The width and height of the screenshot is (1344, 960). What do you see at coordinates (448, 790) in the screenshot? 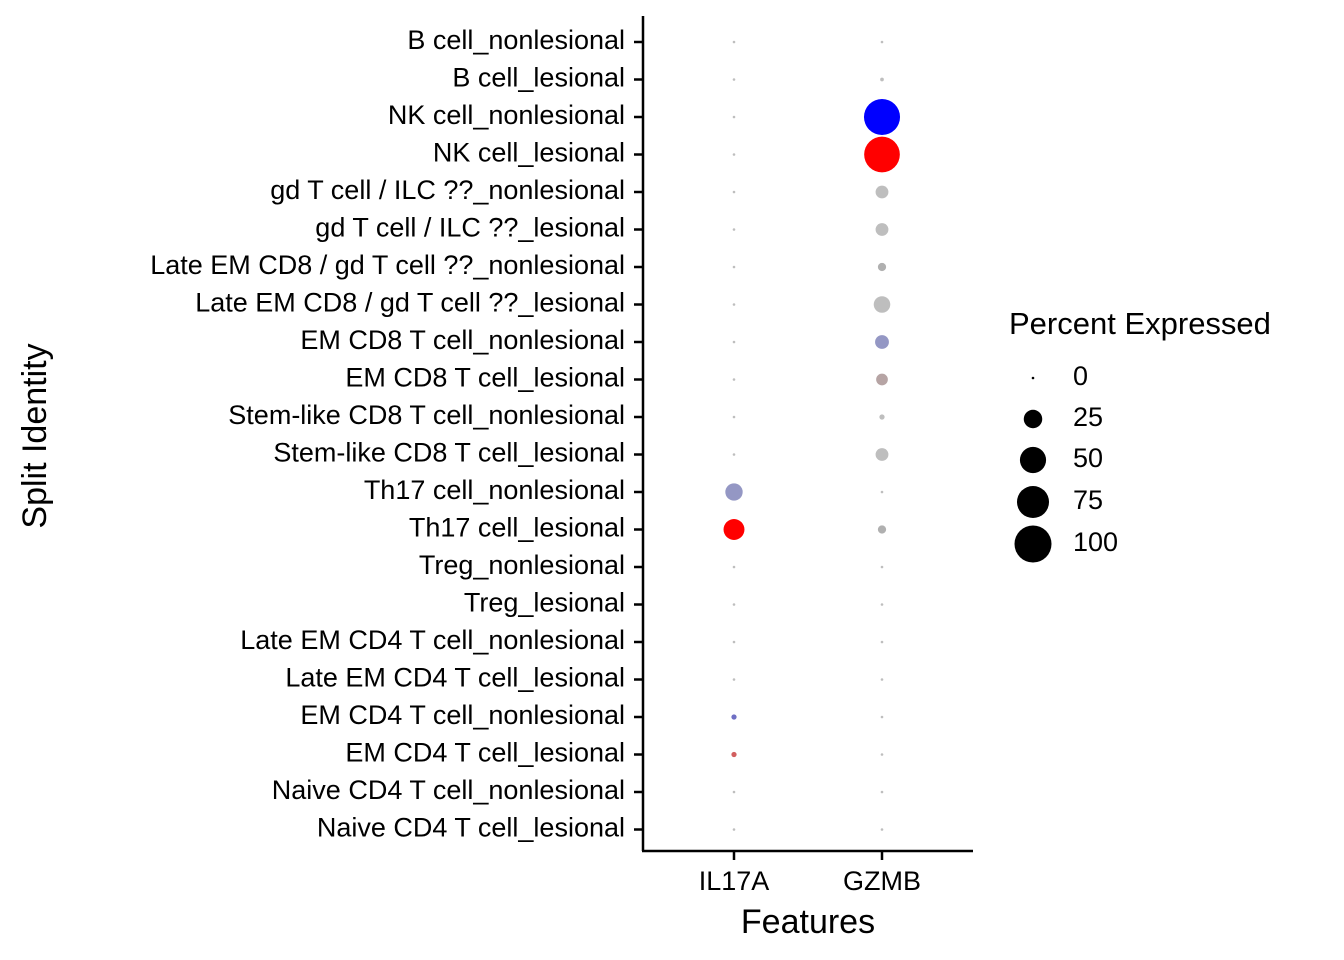
I see `y-tick-label: Naive CD4 T cell_nonlesional` at bounding box center [448, 790].